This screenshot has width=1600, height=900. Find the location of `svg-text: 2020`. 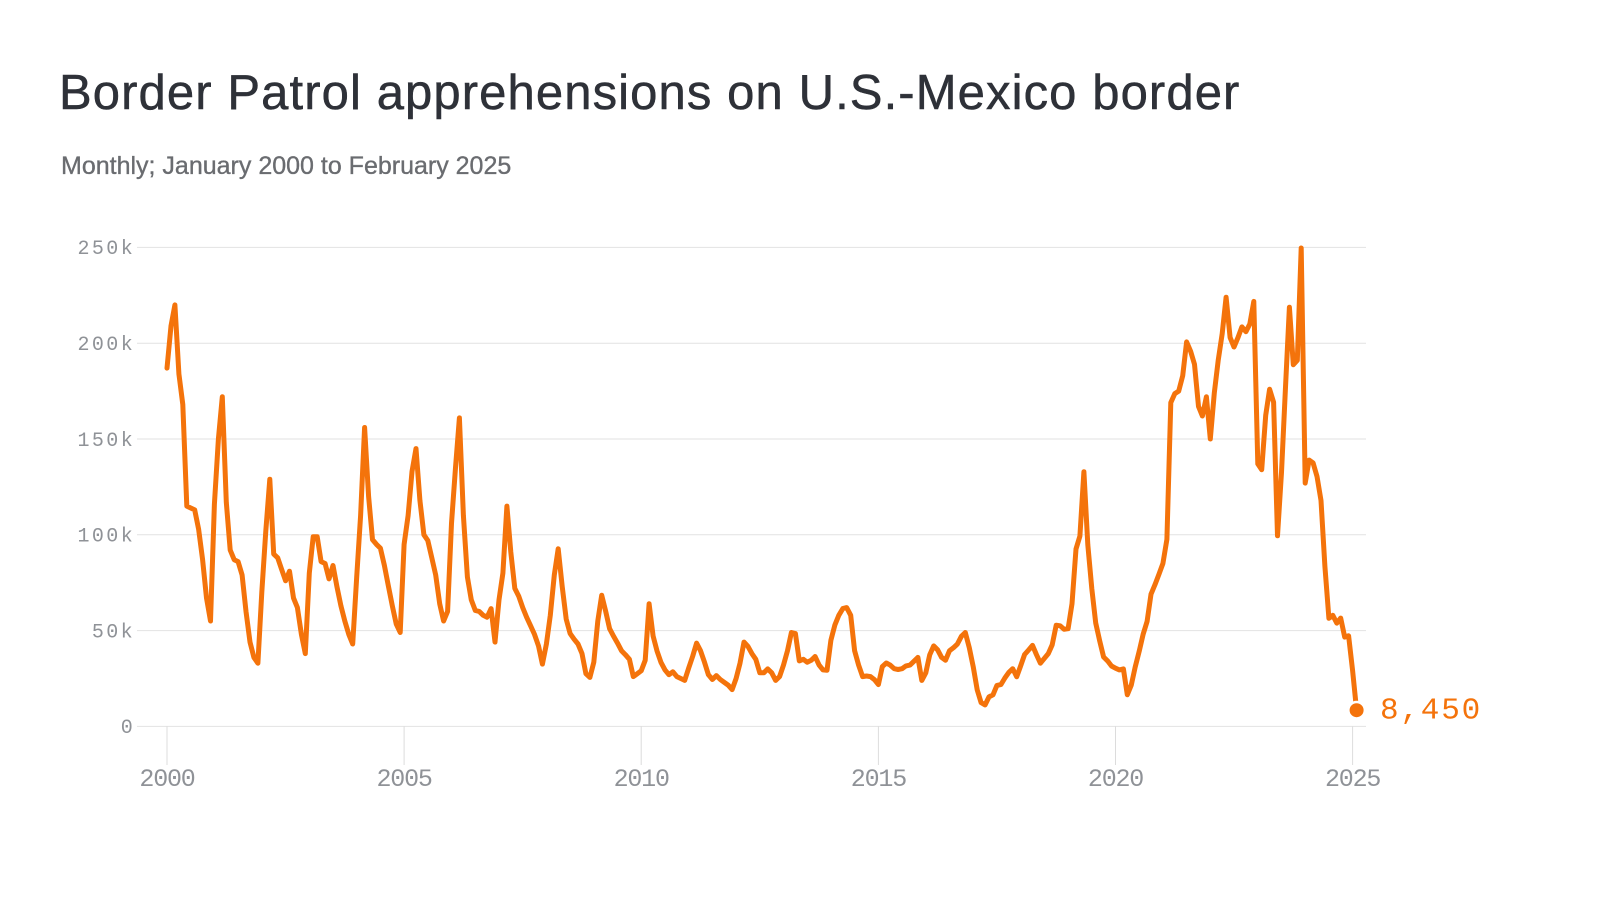

svg-text: 2020 is located at coordinates (1115, 779).